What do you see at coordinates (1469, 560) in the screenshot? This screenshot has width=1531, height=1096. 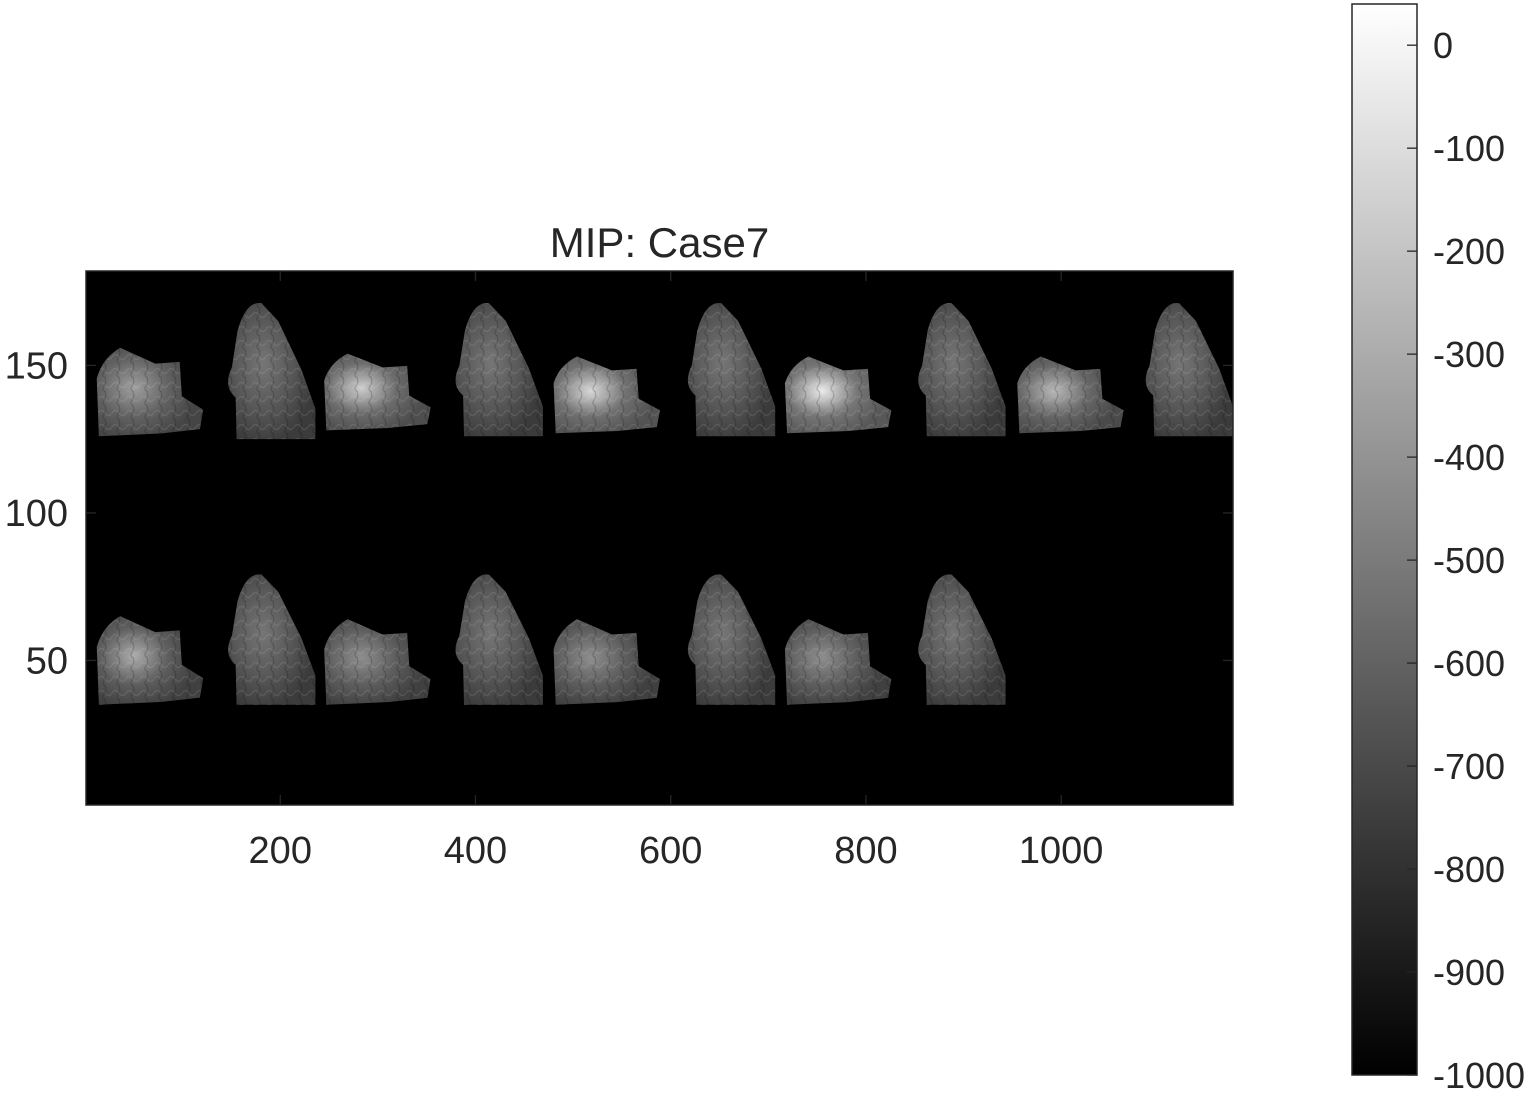 I see `colorbar-tick-label: -500` at bounding box center [1469, 560].